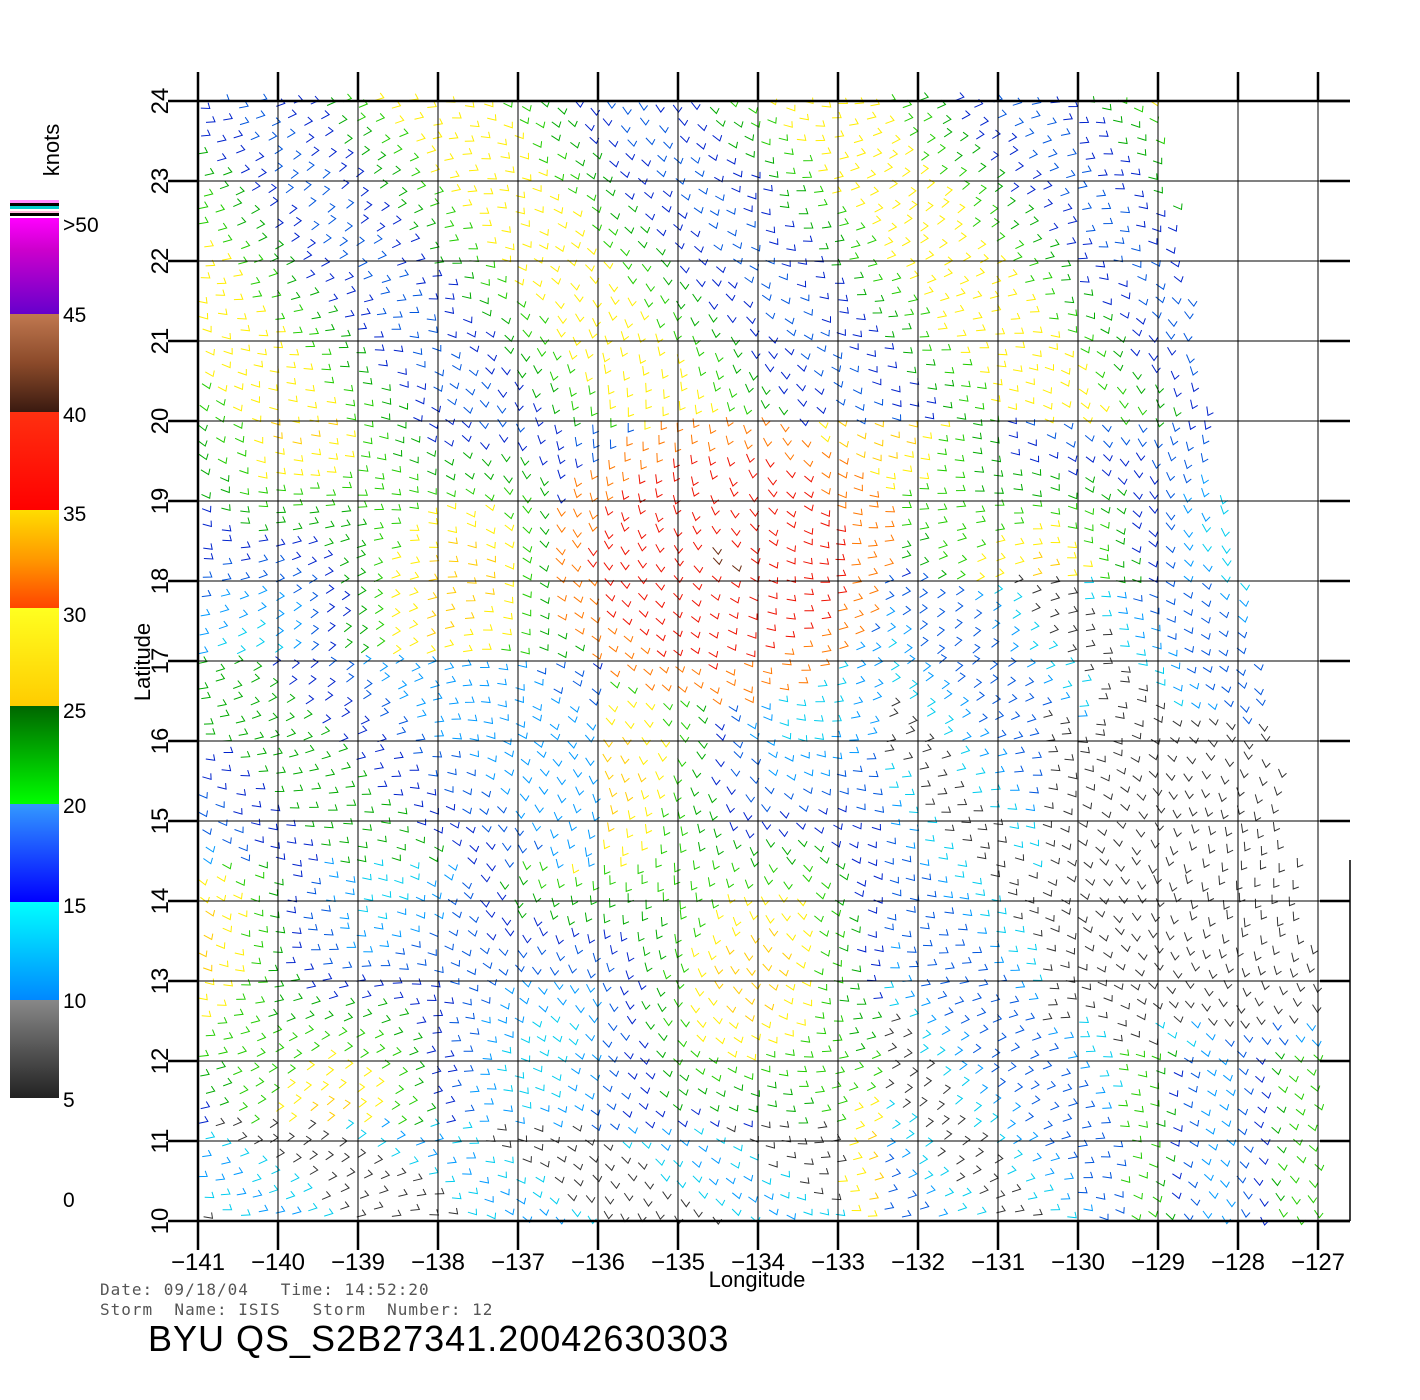  What do you see at coordinates (160, 661) in the screenshot?
I see `y-tick-label: 17` at bounding box center [160, 661].